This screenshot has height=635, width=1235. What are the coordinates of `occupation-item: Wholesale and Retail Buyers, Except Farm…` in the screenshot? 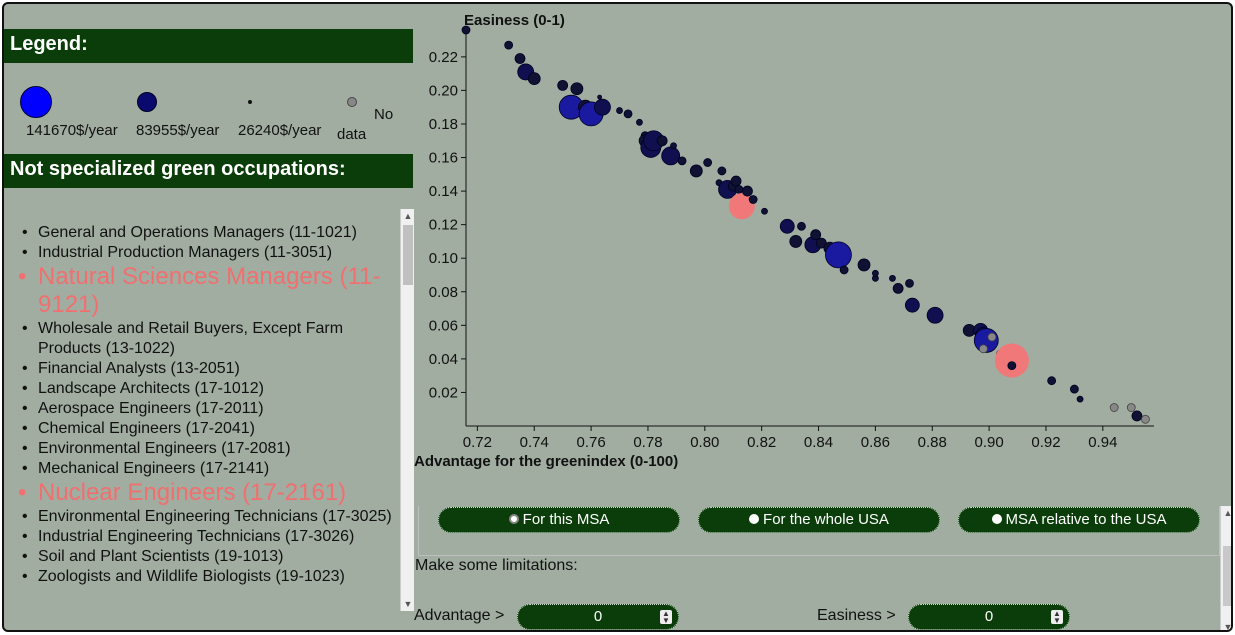 It's located at (209, 339).